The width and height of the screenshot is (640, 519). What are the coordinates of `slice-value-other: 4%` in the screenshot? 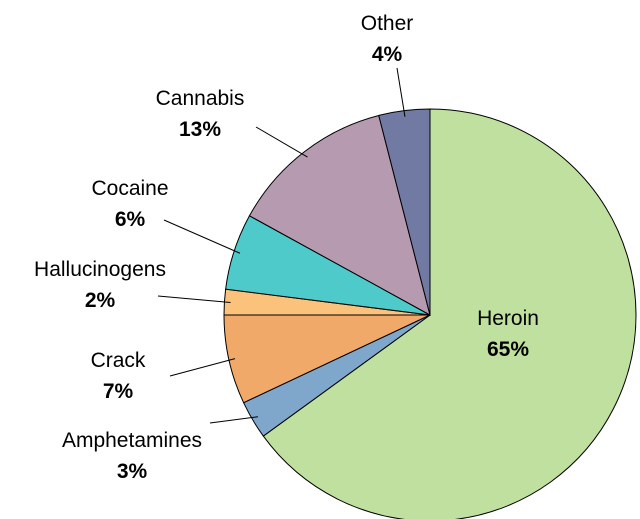 It's located at (387, 54).